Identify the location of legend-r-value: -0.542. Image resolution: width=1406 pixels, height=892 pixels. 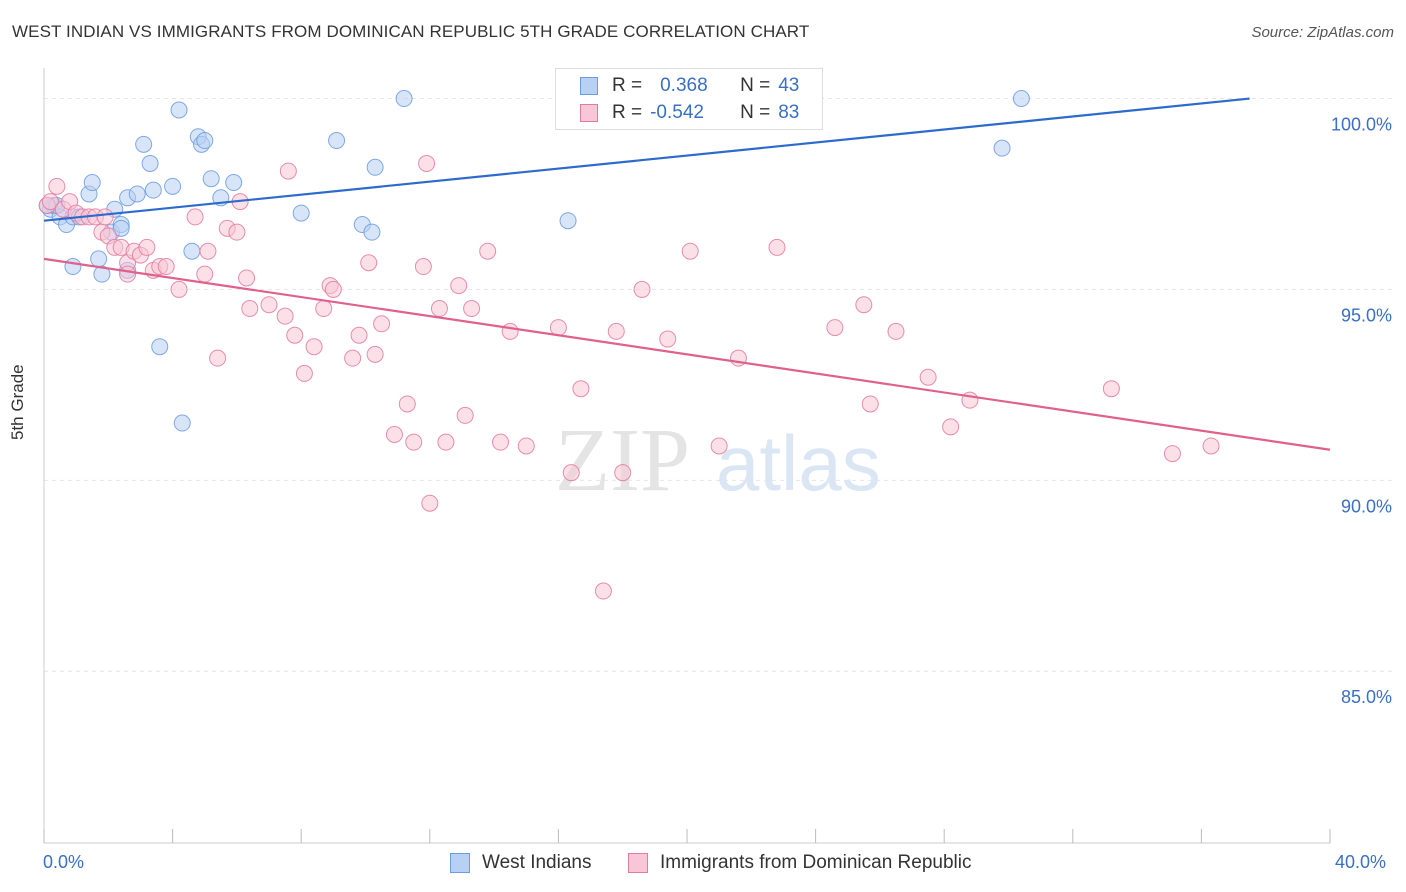
(677, 112).